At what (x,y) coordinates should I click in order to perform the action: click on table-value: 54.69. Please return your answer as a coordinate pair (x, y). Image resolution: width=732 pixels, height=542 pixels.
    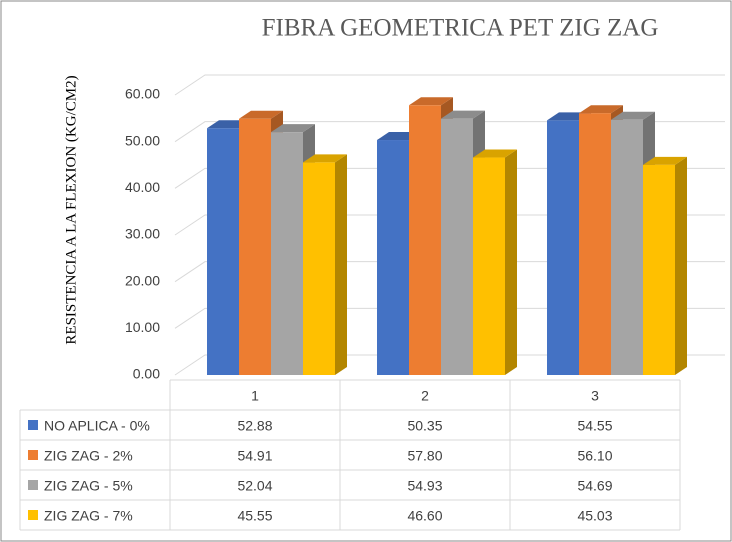
    Looking at the image, I should click on (594, 486).